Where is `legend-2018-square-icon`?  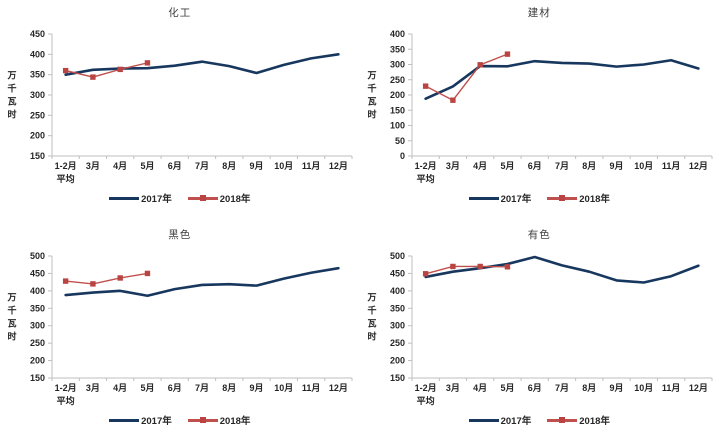
legend-2018-square-icon is located at coordinates (562, 420).